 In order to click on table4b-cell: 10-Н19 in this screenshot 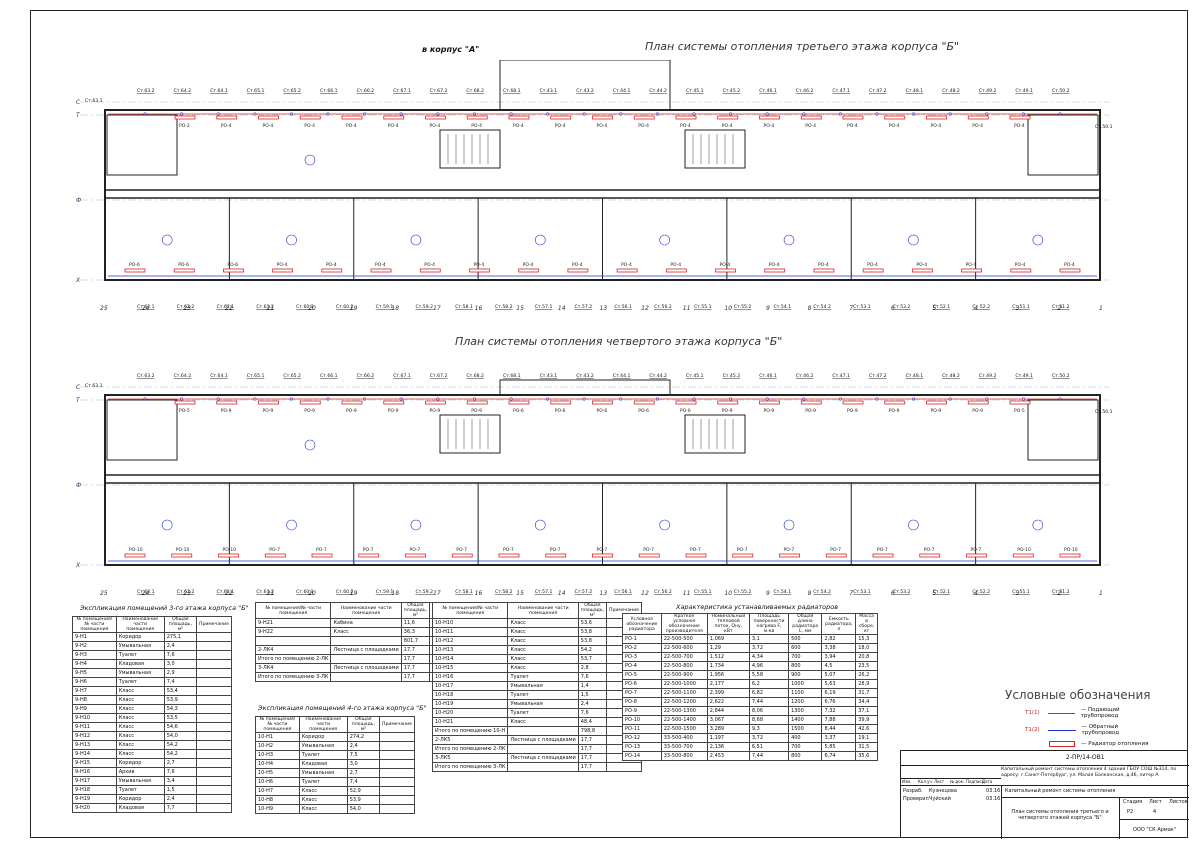, I will do `click(470, 704)`.